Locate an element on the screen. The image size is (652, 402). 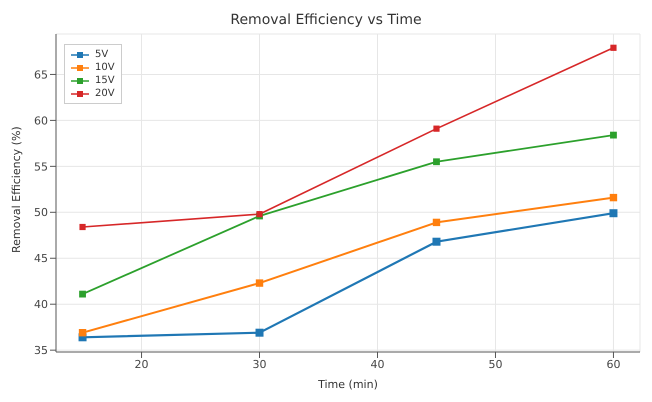
chart-title: Removal Efficiency vs Time is located at coordinates (326, 20).